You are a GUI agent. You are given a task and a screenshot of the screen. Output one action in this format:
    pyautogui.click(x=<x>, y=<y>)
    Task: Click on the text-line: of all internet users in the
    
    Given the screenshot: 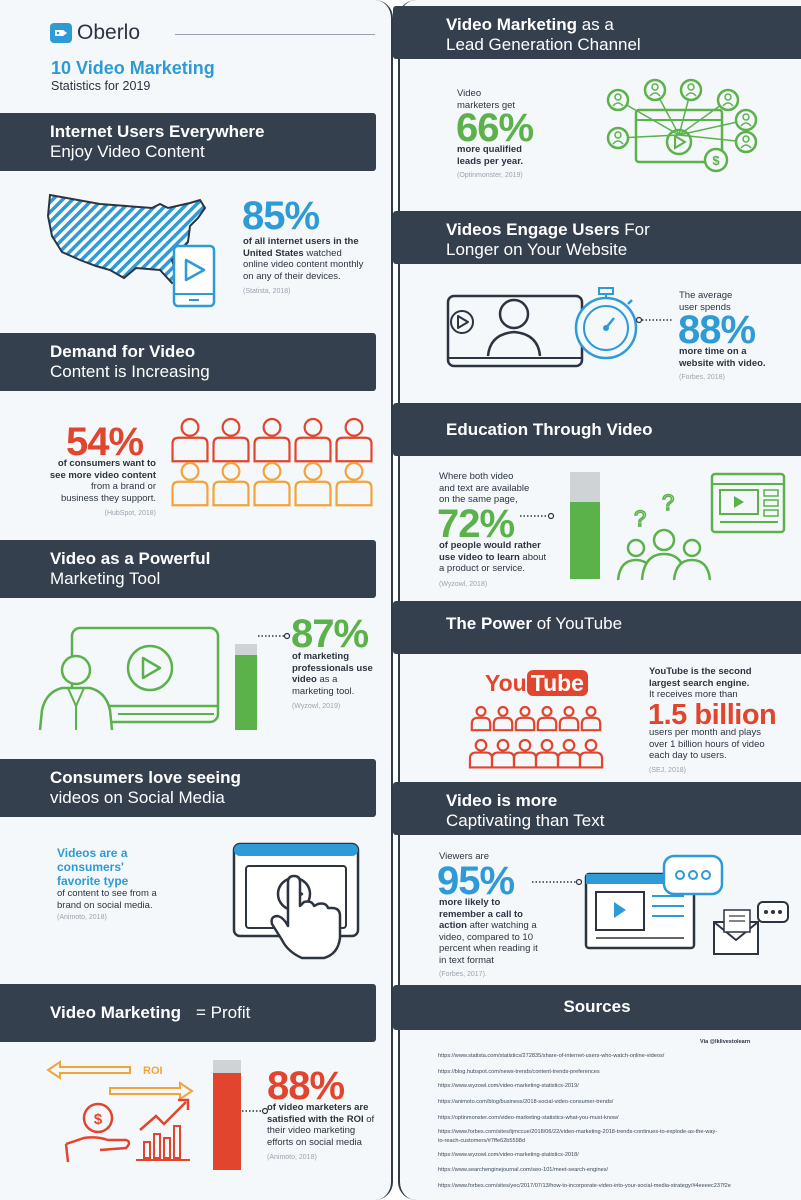 What is the action you would take?
    pyautogui.click(x=301, y=241)
    